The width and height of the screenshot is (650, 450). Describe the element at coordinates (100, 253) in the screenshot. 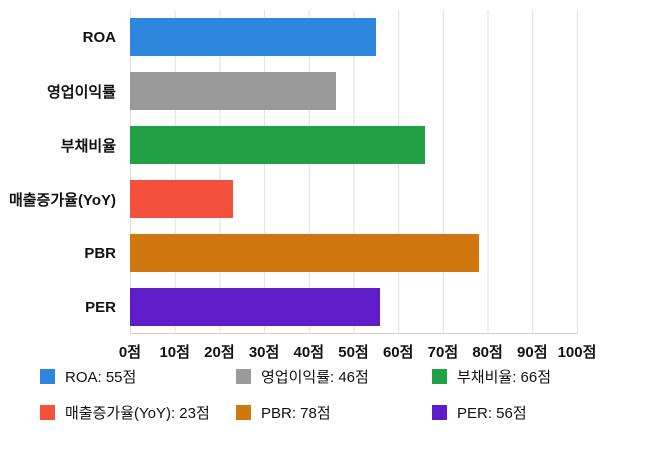

I see `category-label-4: PBR` at that location.